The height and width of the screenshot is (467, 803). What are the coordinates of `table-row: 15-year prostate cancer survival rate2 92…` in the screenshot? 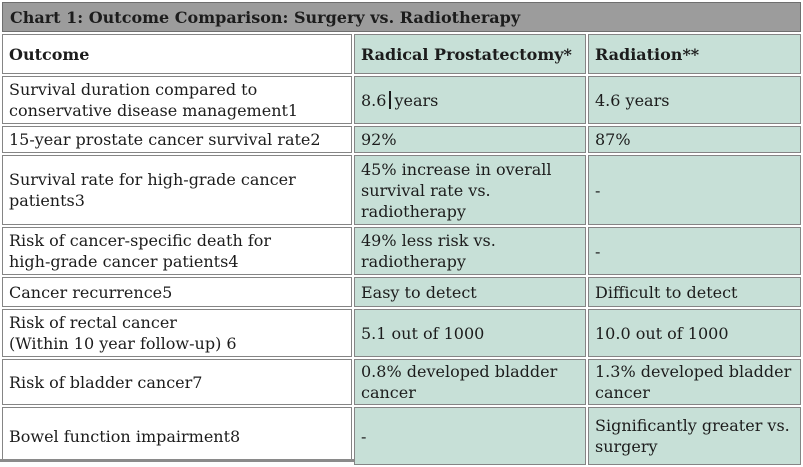 It's located at (402, 139).